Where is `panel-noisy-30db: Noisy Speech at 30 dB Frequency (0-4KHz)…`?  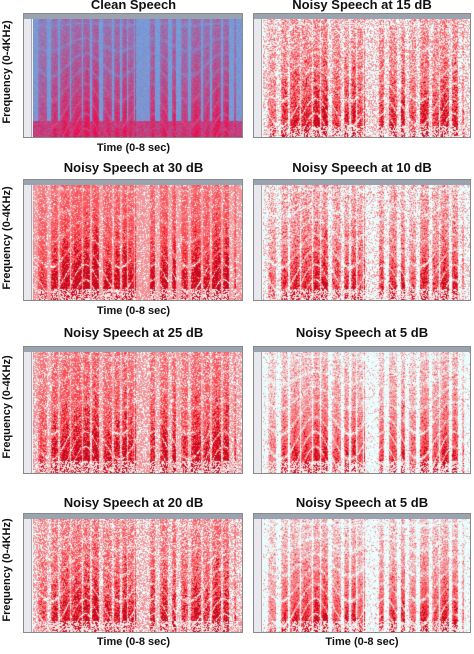 panel-noisy-30db: Noisy Speech at 30 dB Frequency (0-4KHz)… is located at coordinates (122, 240).